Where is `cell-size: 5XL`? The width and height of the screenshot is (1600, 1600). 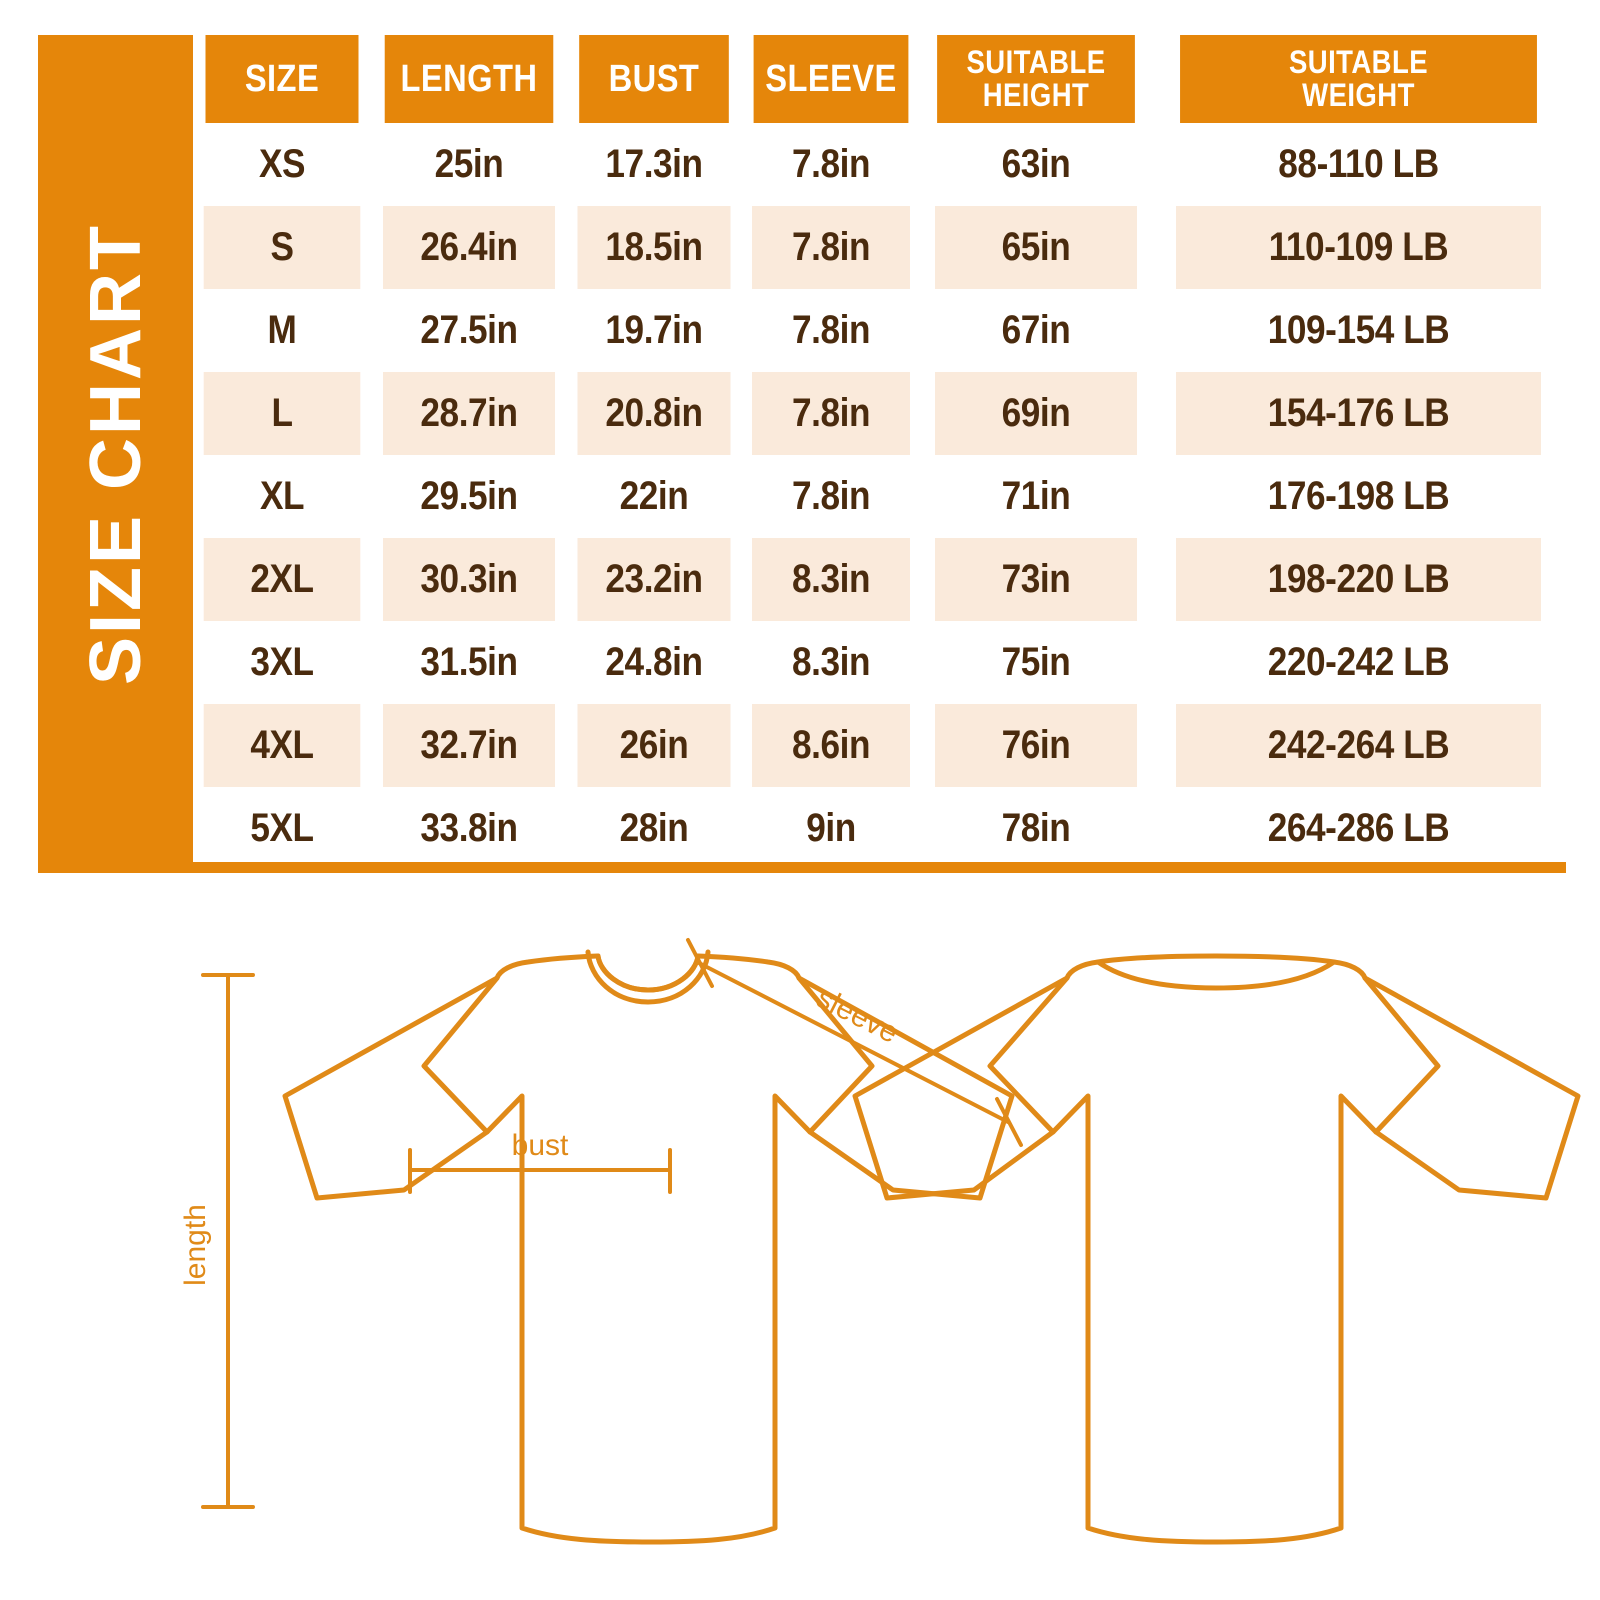 cell-size: 5XL is located at coordinates (282, 828).